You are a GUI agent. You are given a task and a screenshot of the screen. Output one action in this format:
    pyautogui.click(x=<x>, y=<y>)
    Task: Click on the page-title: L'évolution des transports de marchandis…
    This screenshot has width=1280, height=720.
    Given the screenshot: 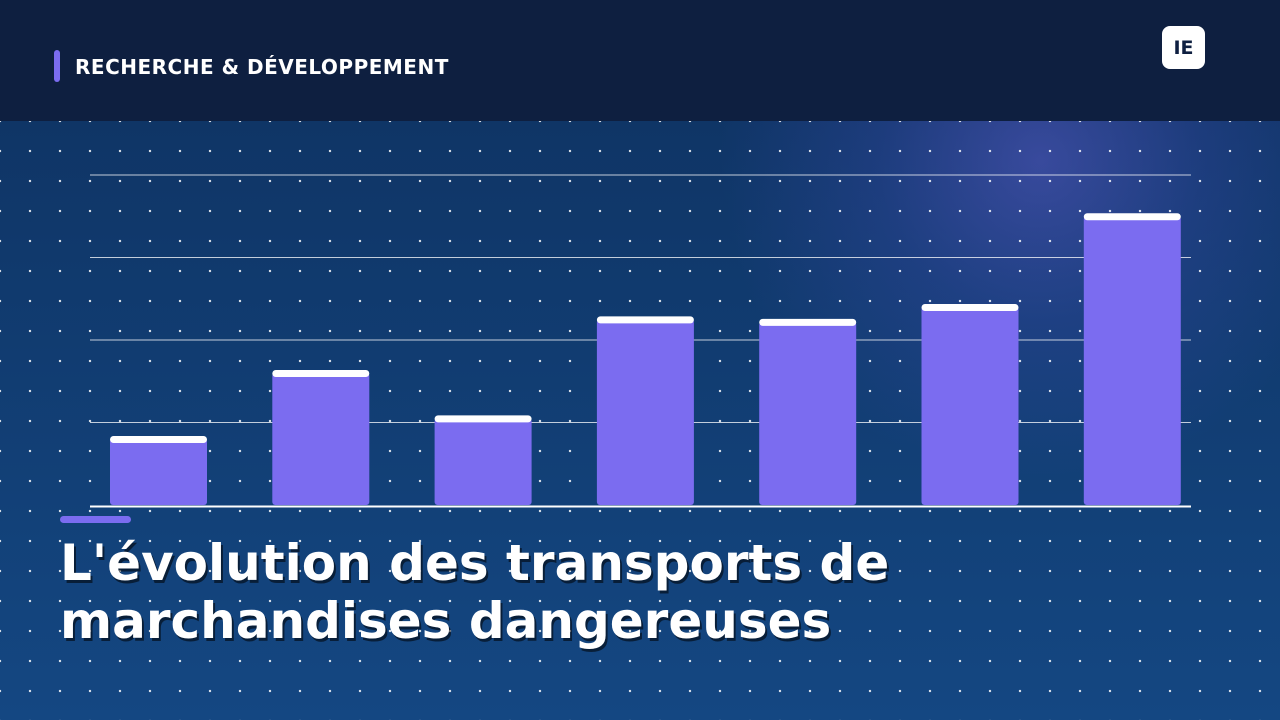 What is the action you would take?
    pyautogui.click(x=475, y=592)
    